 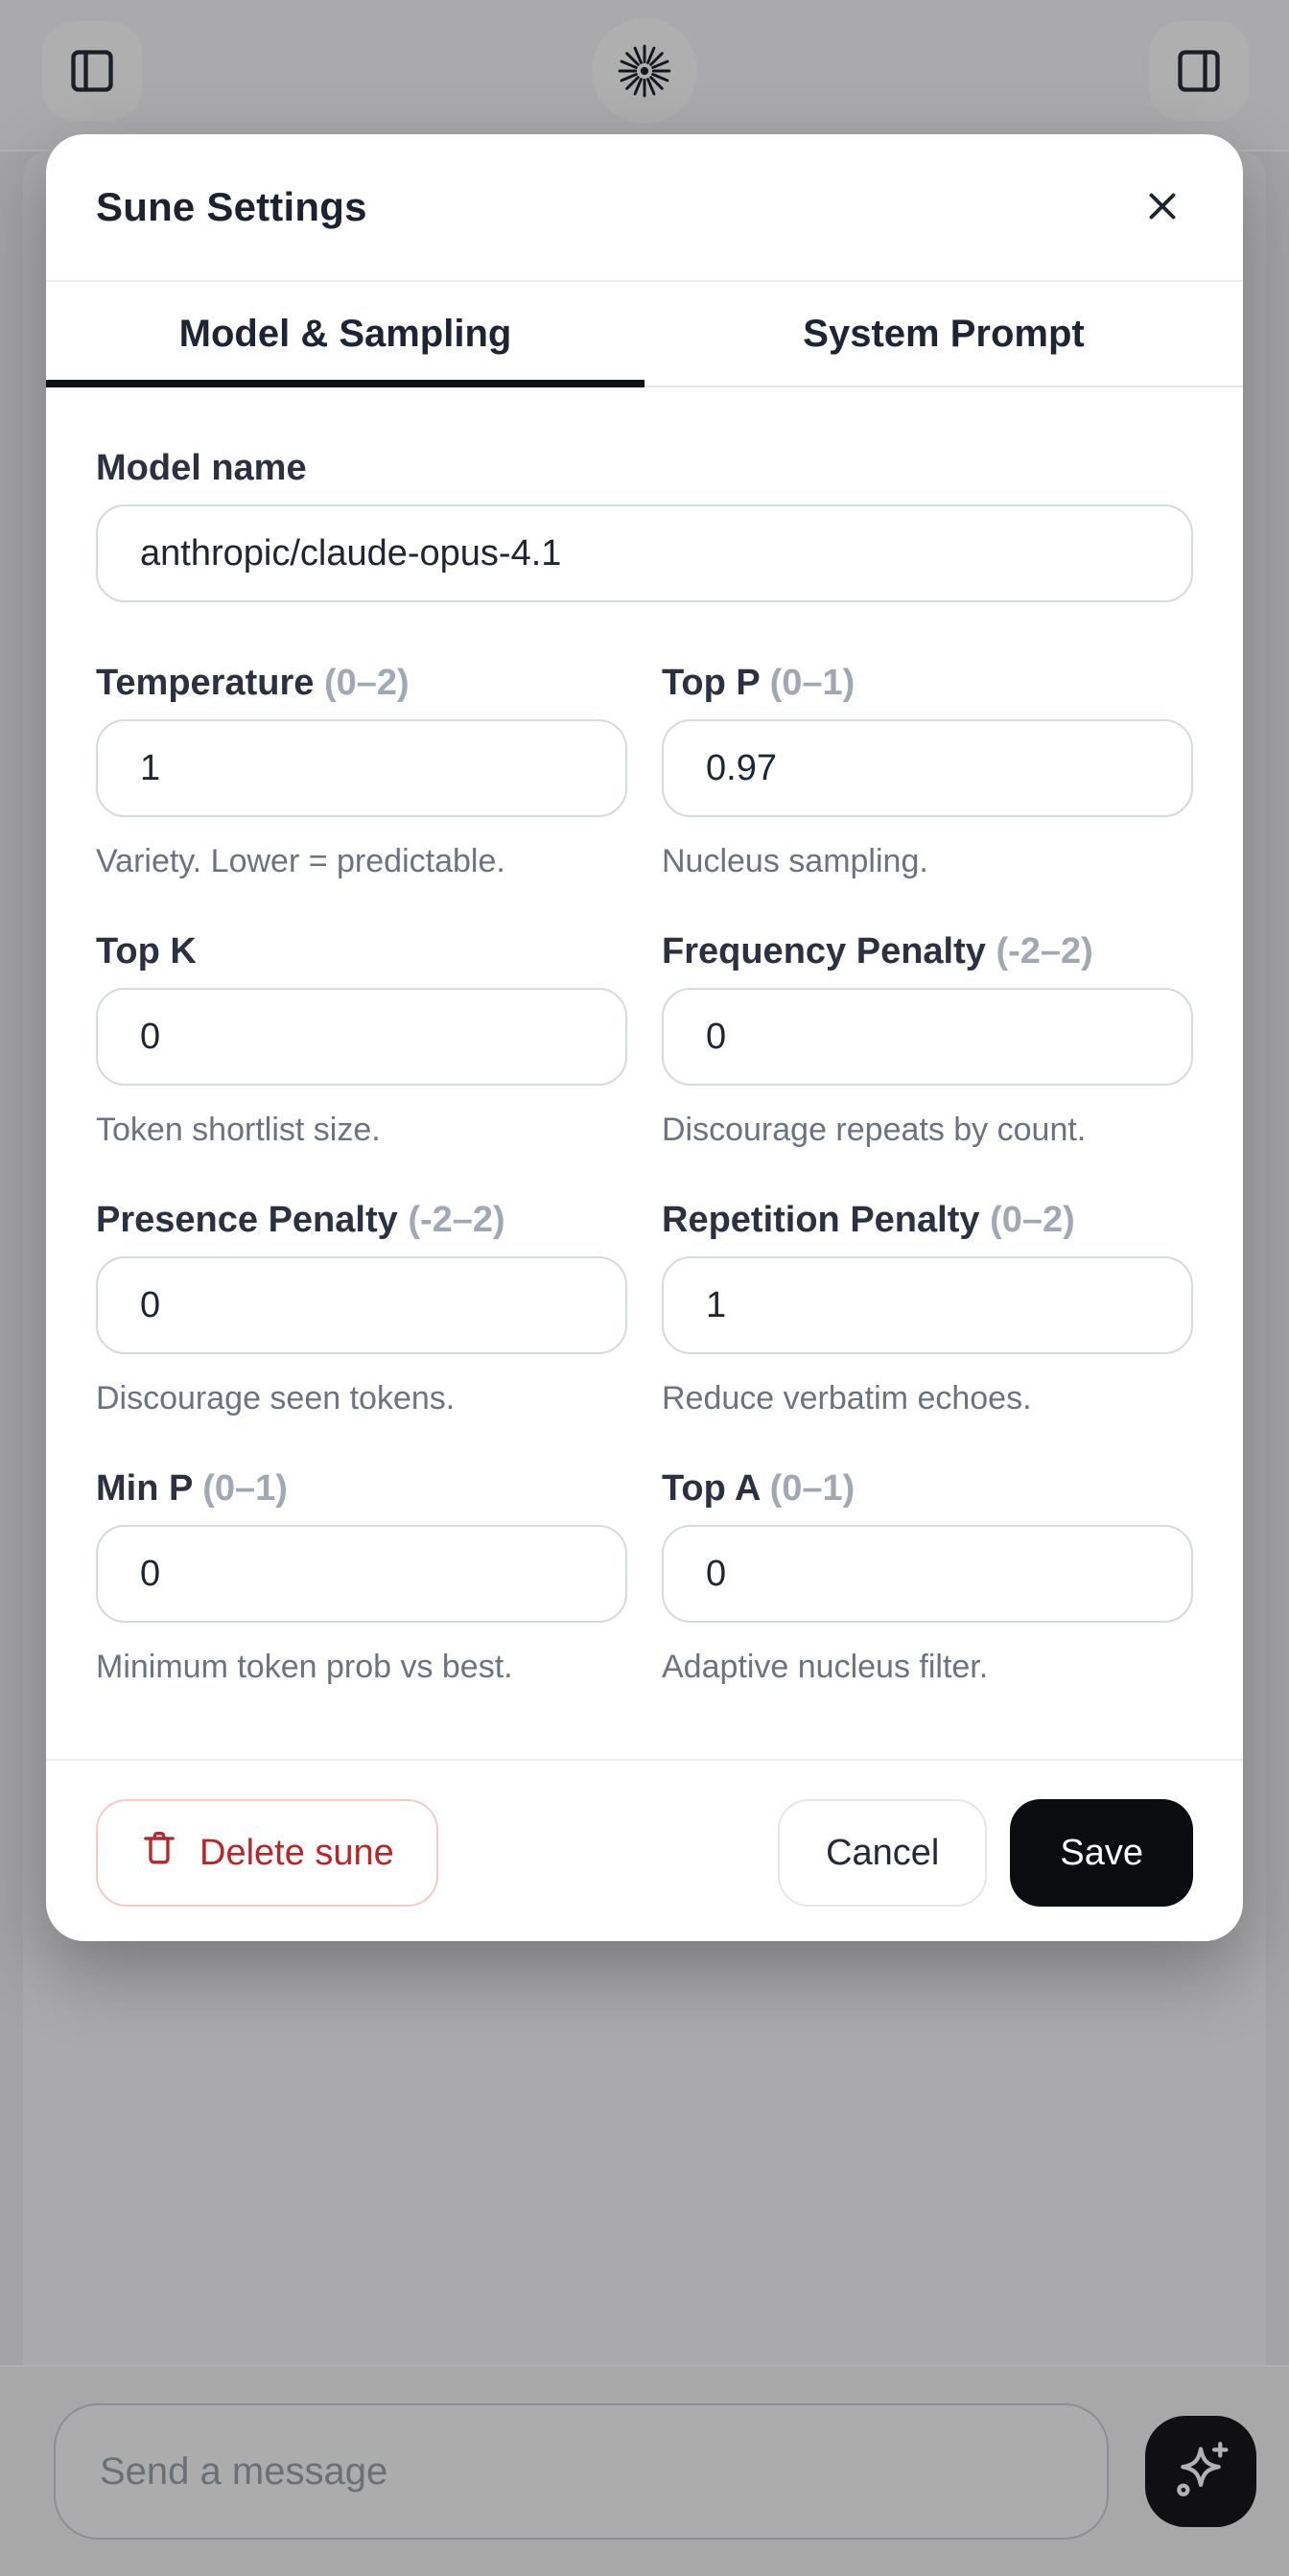 What do you see at coordinates (361, 768) in the screenshot?
I see `temperature-input` at bounding box center [361, 768].